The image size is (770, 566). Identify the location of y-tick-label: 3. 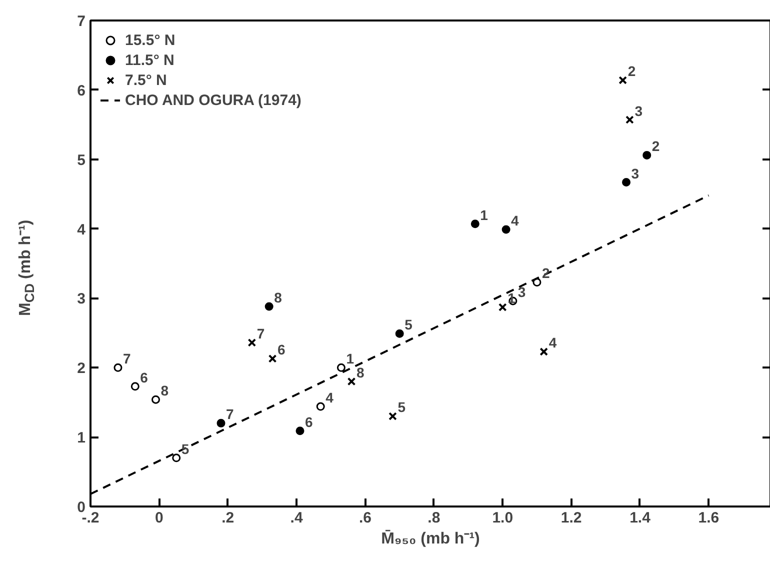
(81, 299).